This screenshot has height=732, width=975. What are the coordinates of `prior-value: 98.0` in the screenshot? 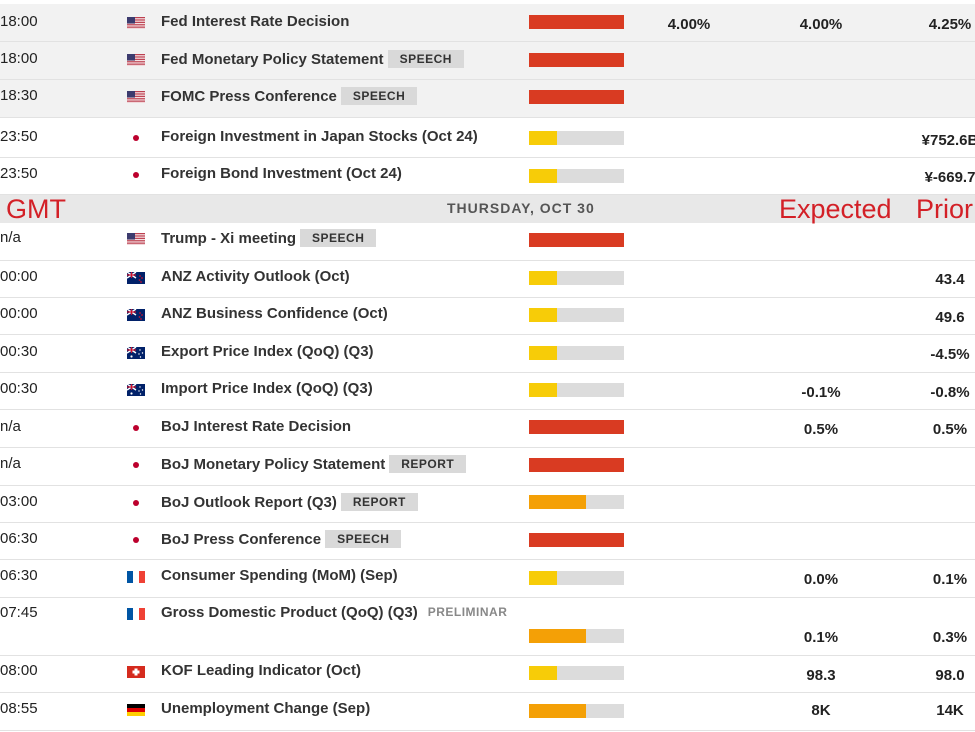 It's located at (950, 675).